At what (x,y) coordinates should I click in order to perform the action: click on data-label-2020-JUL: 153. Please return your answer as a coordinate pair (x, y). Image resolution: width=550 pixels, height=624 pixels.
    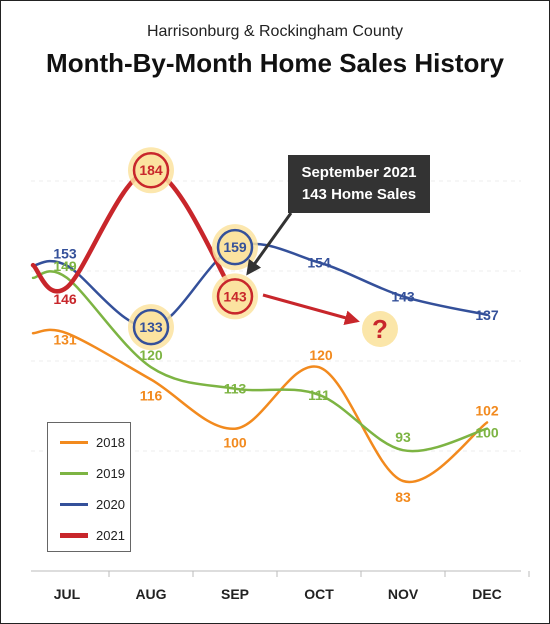
    Looking at the image, I should click on (65, 254).